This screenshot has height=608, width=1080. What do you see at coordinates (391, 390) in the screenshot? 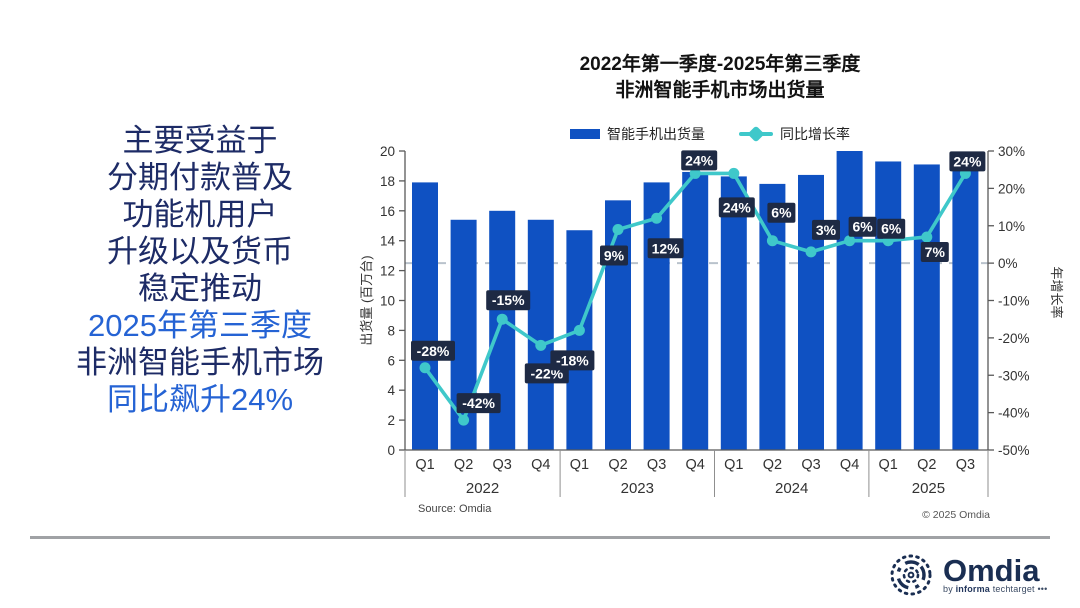
I see `left-tick-label: 4` at bounding box center [391, 390].